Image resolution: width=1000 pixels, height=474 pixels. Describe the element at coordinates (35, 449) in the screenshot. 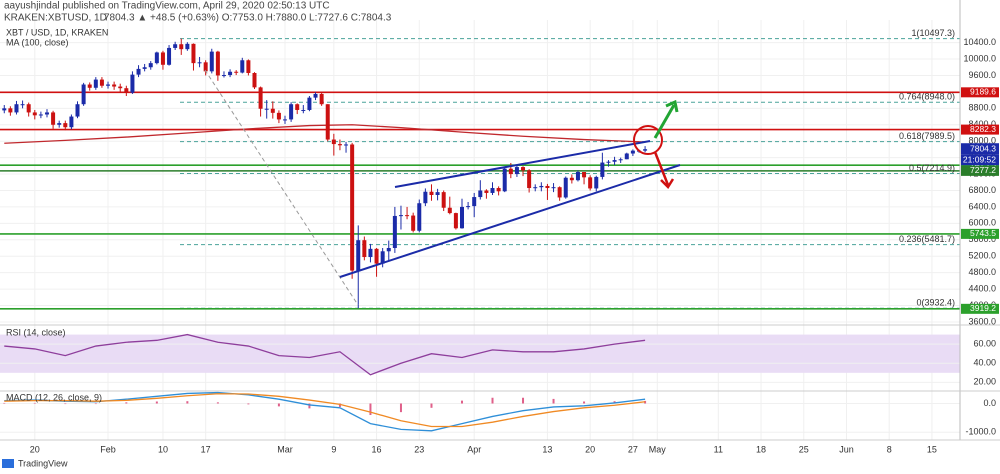

I see `x-tick-label: 20` at that location.